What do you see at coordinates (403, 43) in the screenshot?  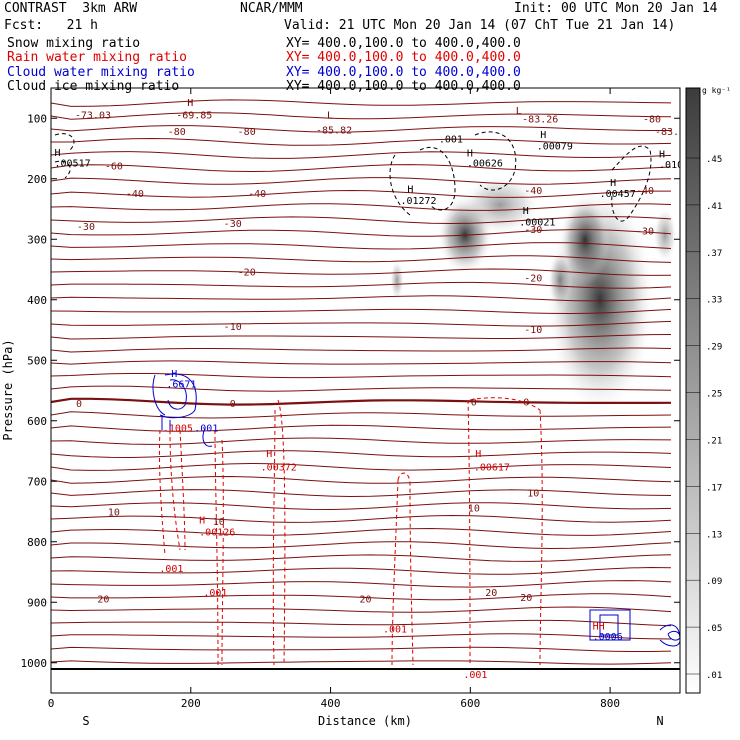 I see `field-xy-snow: XY= 400.0,100.0 to 400.0,400.0` at bounding box center [403, 43].